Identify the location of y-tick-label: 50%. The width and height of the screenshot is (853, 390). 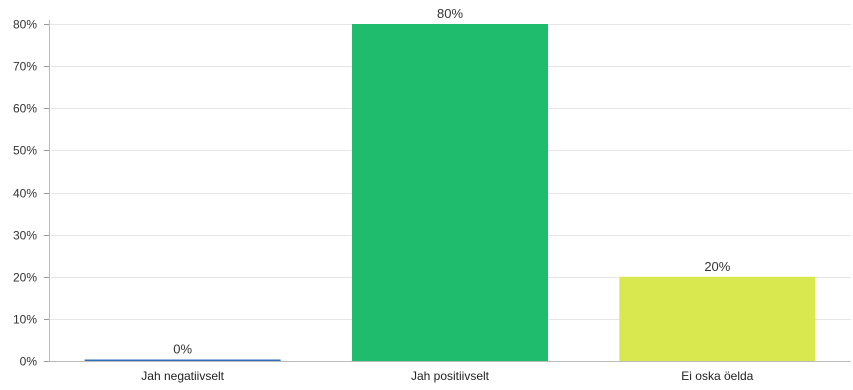
(25, 151).